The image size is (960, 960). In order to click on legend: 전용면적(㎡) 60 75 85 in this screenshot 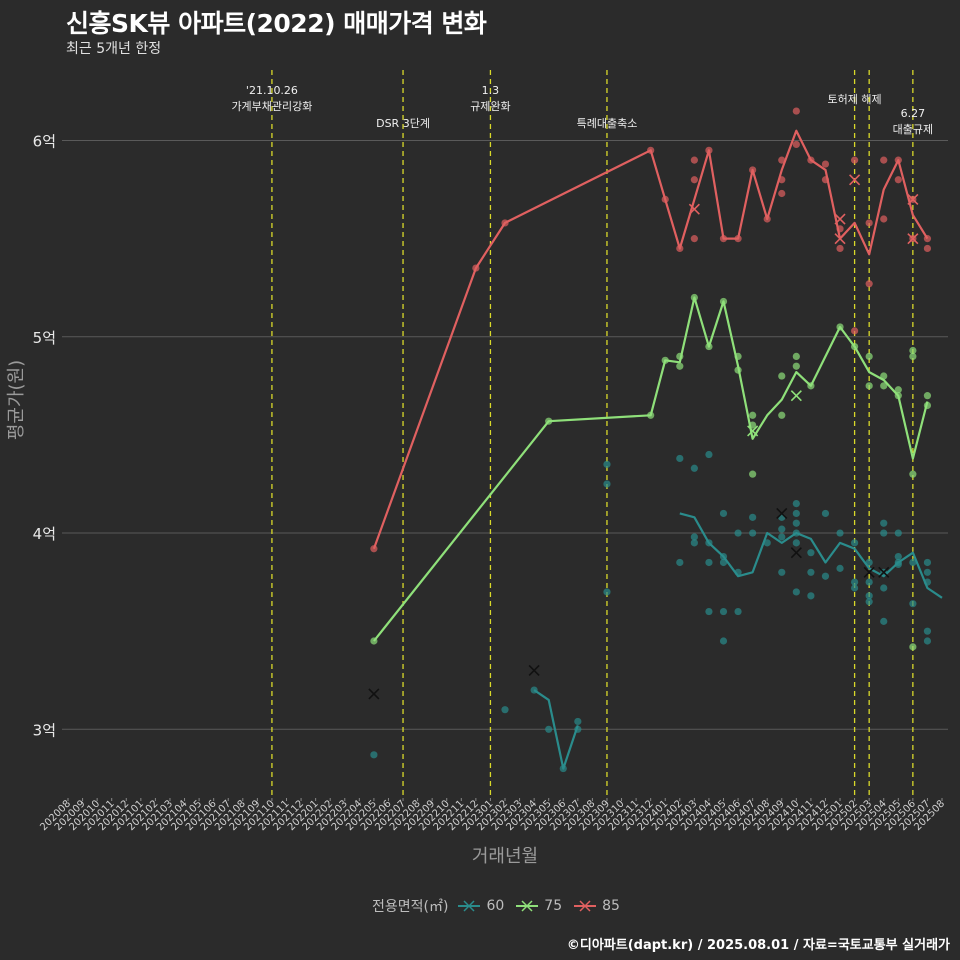, I will do `click(501, 906)`.